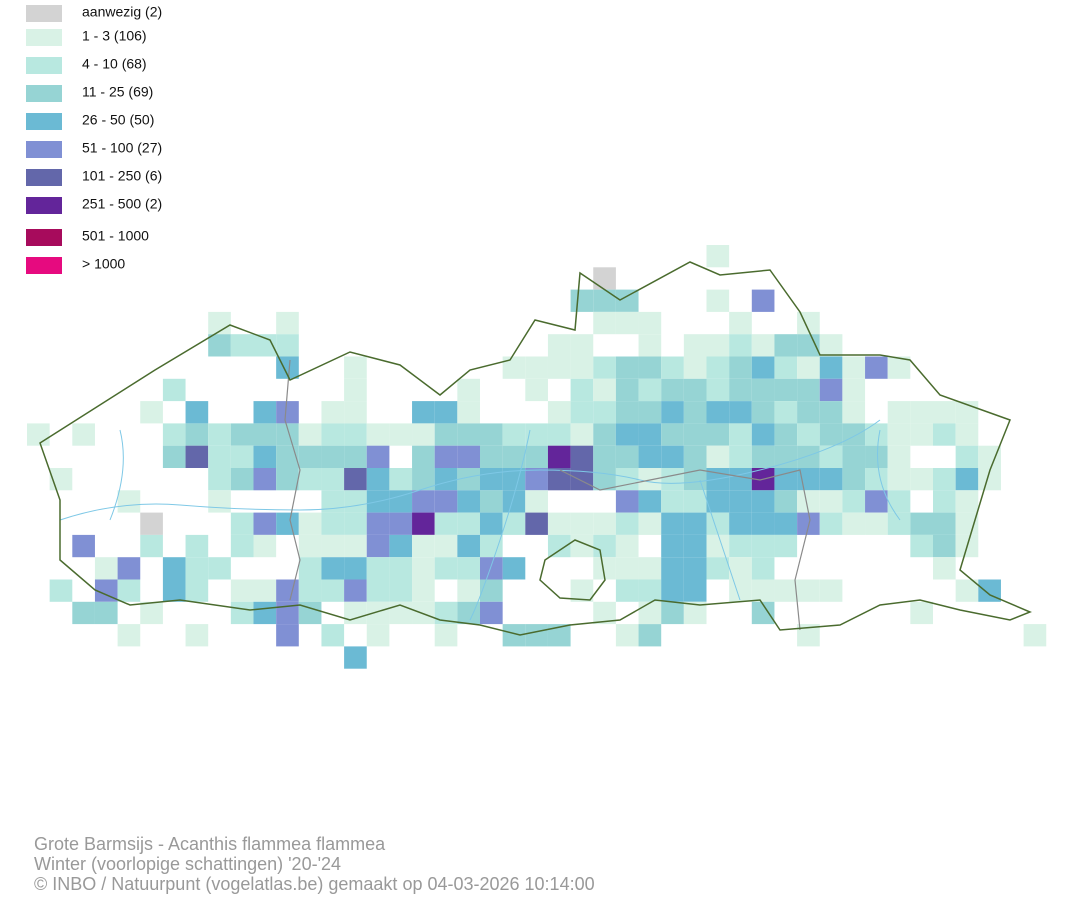 The width and height of the screenshot is (1074, 900). I want to click on capital-border, so click(572, 570).